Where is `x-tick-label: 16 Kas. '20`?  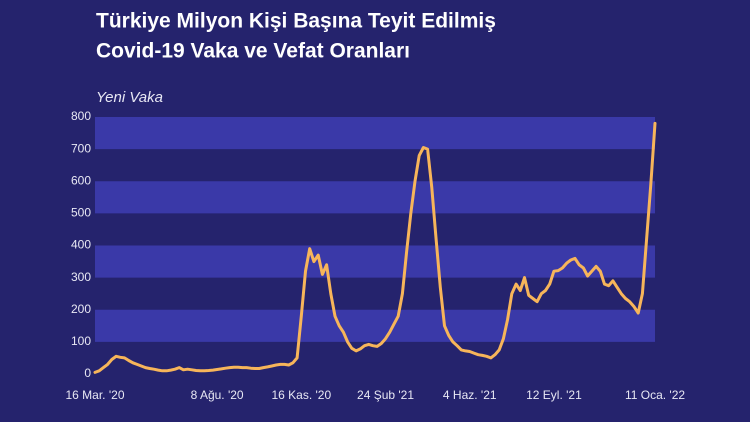
x-tick-label: 16 Kas. '20 is located at coordinates (301, 395).